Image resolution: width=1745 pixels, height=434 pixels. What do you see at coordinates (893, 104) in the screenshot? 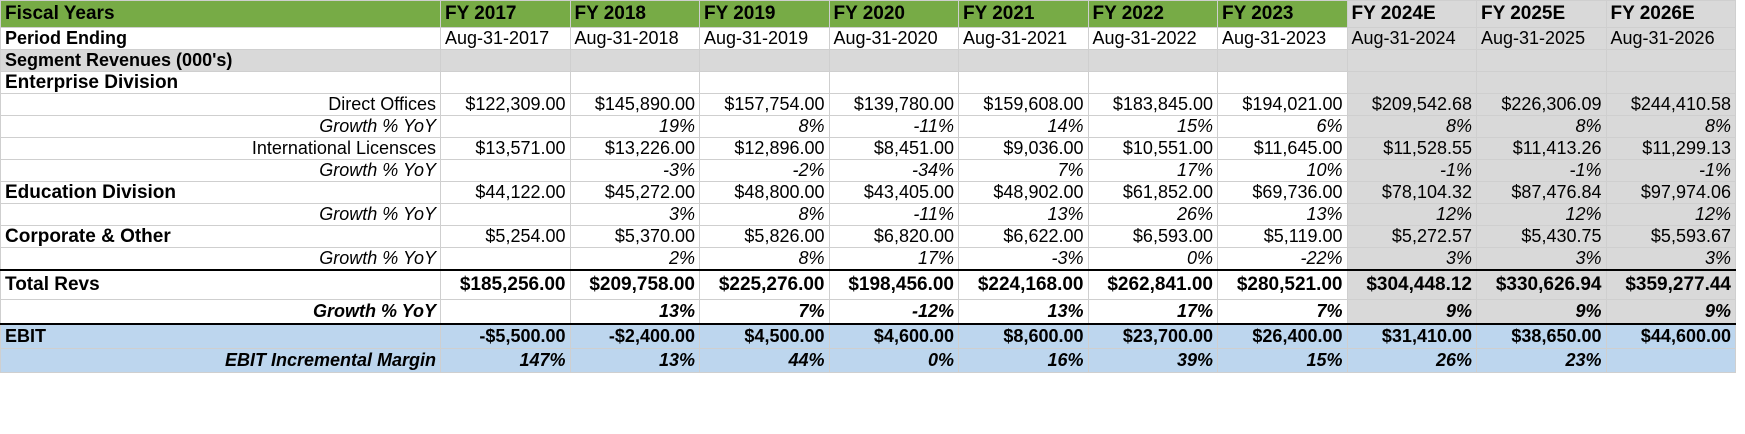
I see `value-cell: $139,780.00` at bounding box center [893, 104].